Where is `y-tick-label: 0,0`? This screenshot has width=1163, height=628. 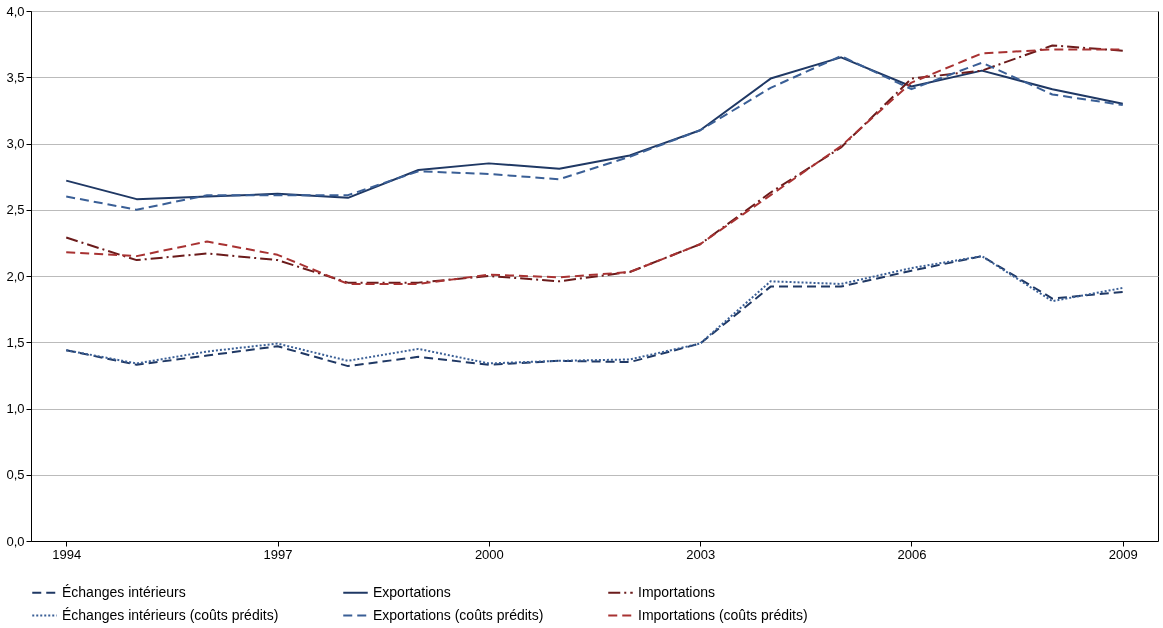 y-tick-label: 0,0 is located at coordinates (15, 541).